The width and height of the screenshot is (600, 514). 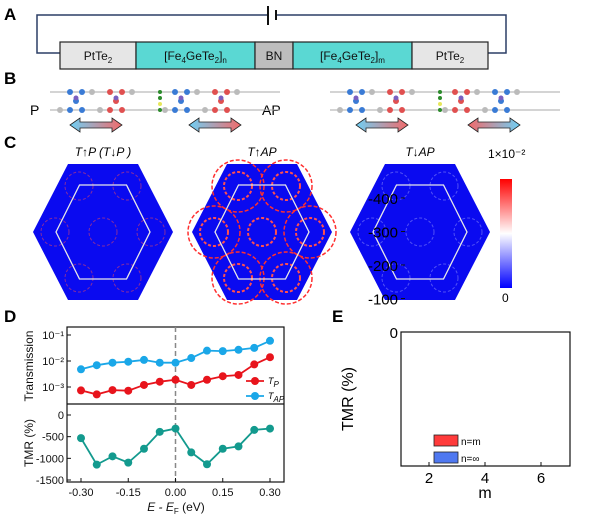 I want to click on y-tick-label: -1000, so click(x=50, y=459).